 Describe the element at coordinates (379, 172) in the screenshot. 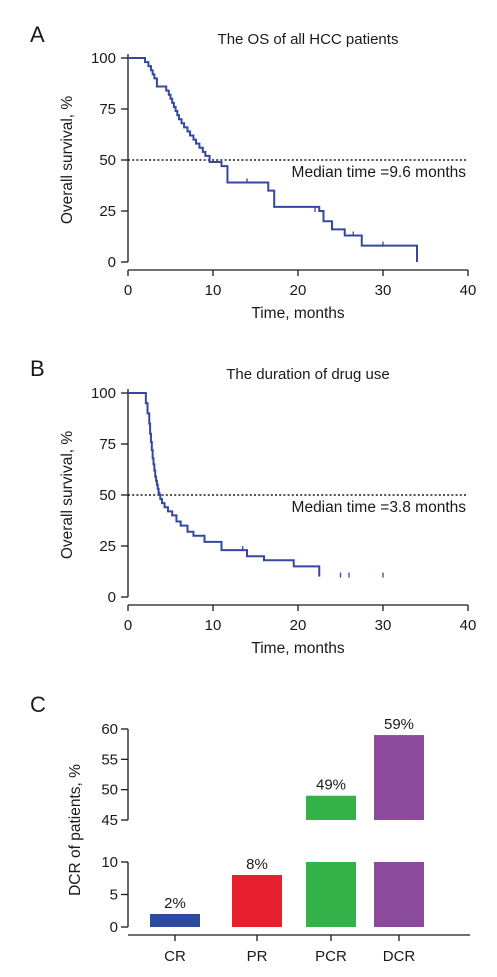

I see `median-annotation: Median time =9.6 months` at that location.